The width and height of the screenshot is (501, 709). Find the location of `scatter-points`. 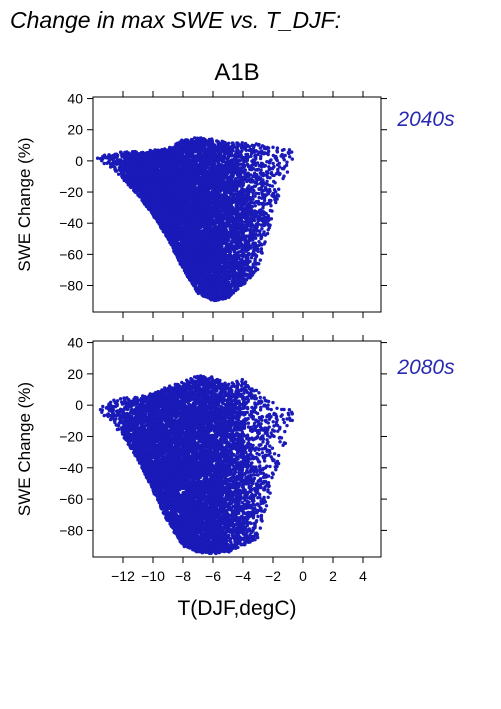

scatter-points is located at coordinates (194, 219).